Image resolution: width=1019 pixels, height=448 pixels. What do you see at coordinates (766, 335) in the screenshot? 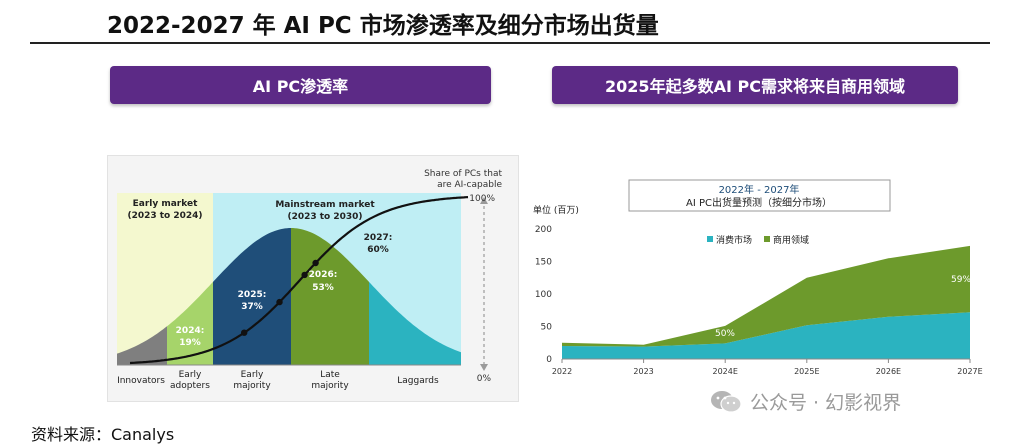
I see `consumer-area` at bounding box center [766, 335].